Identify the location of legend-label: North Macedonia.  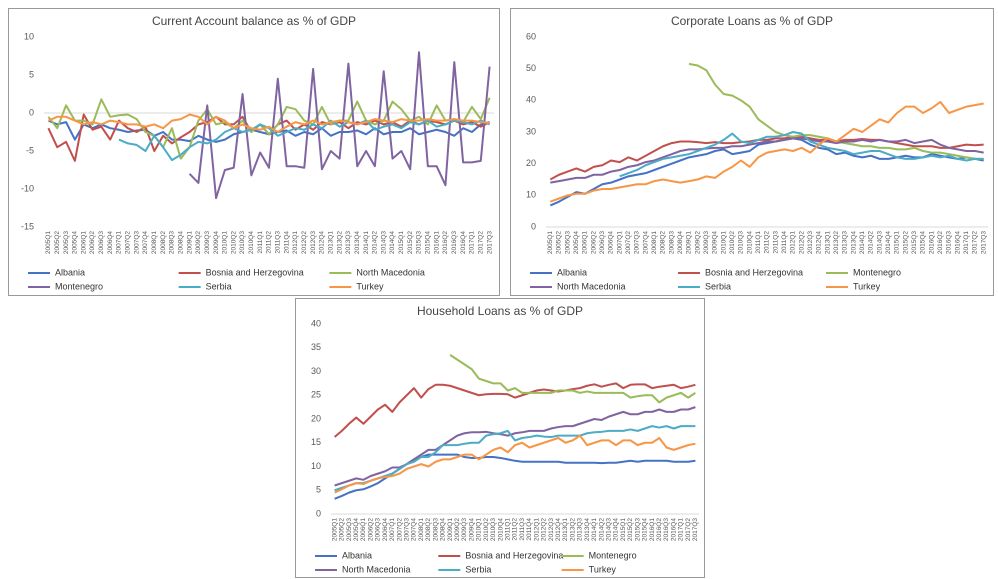
(591, 286).